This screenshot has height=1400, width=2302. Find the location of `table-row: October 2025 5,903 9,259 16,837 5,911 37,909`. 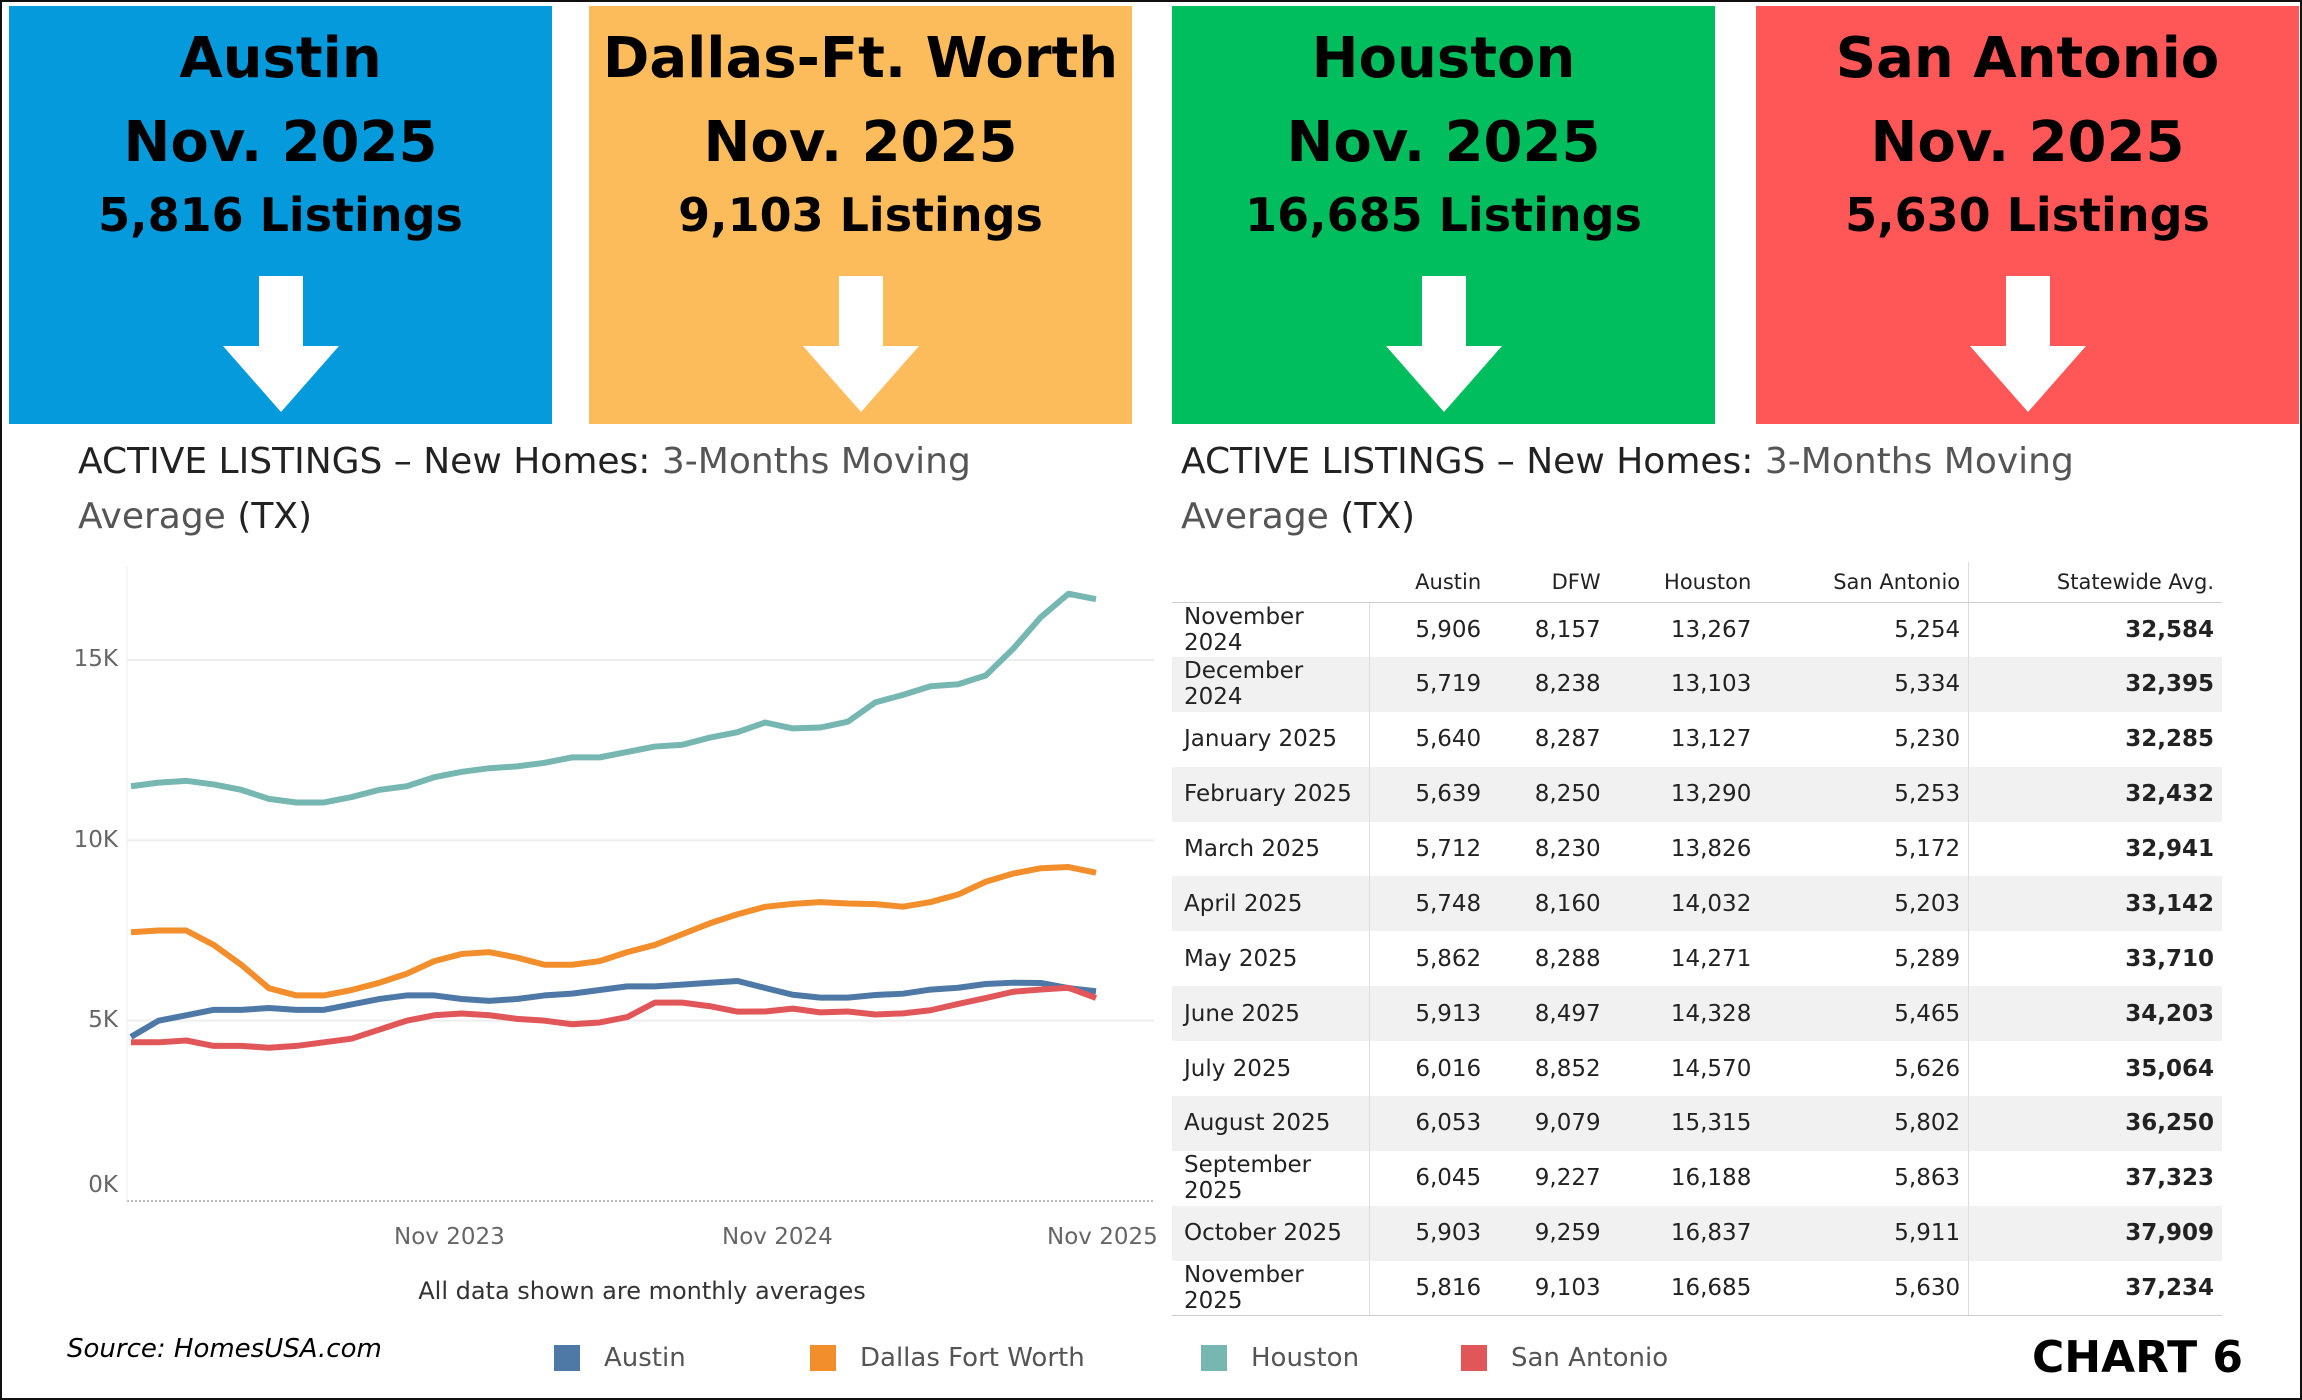

table-row: October 2025 5,903 9,259 16,837 5,911 37,909 is located at coordinates (1697, 1233).